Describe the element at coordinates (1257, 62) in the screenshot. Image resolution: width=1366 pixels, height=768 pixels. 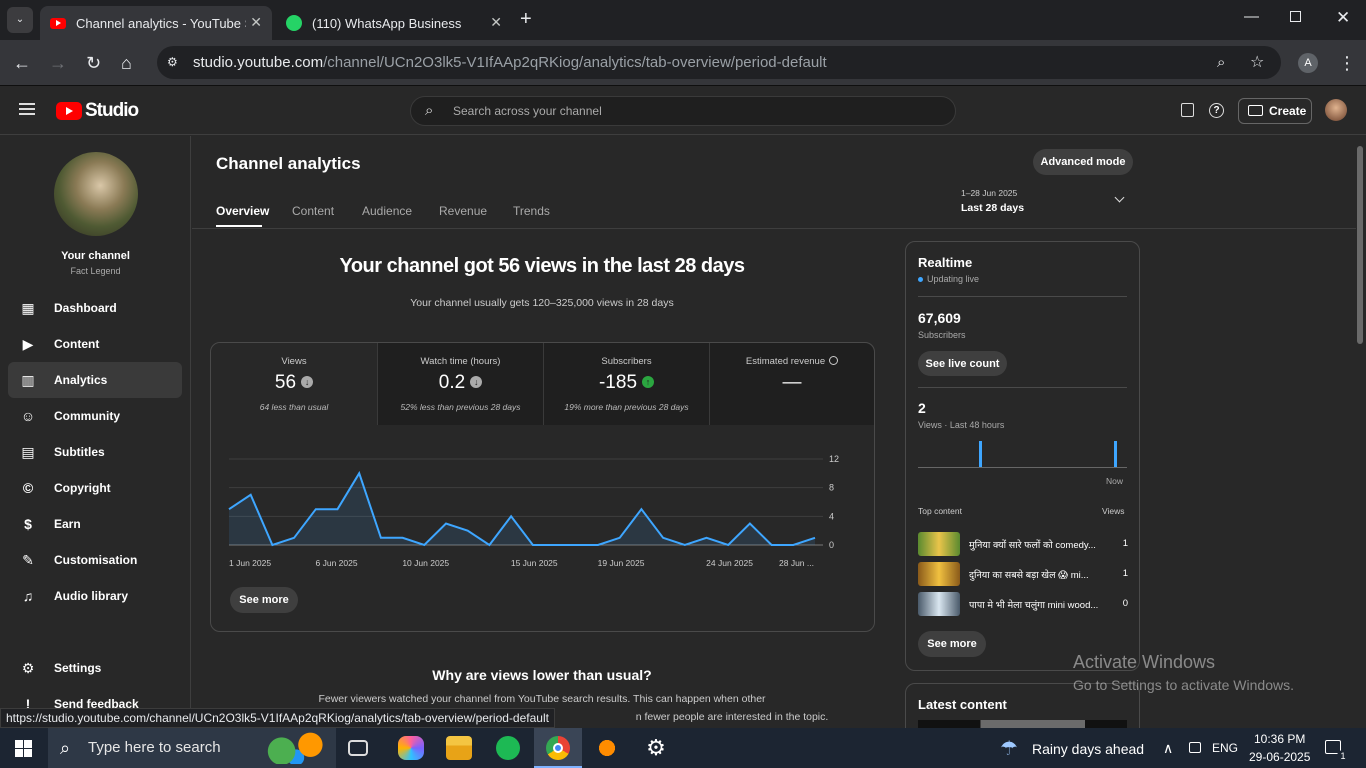
I see `bookmark-star-icon: ☆` at that location.